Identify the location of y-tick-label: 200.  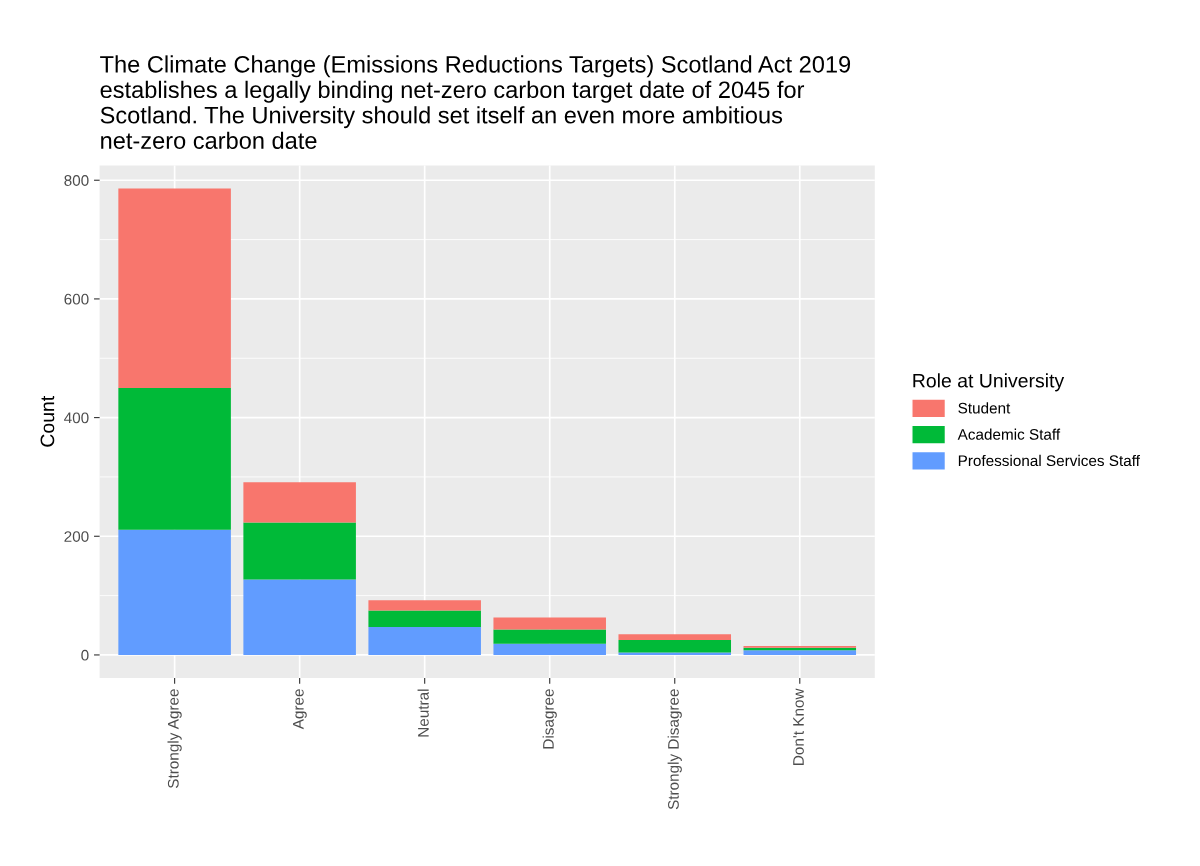
(76, 536).